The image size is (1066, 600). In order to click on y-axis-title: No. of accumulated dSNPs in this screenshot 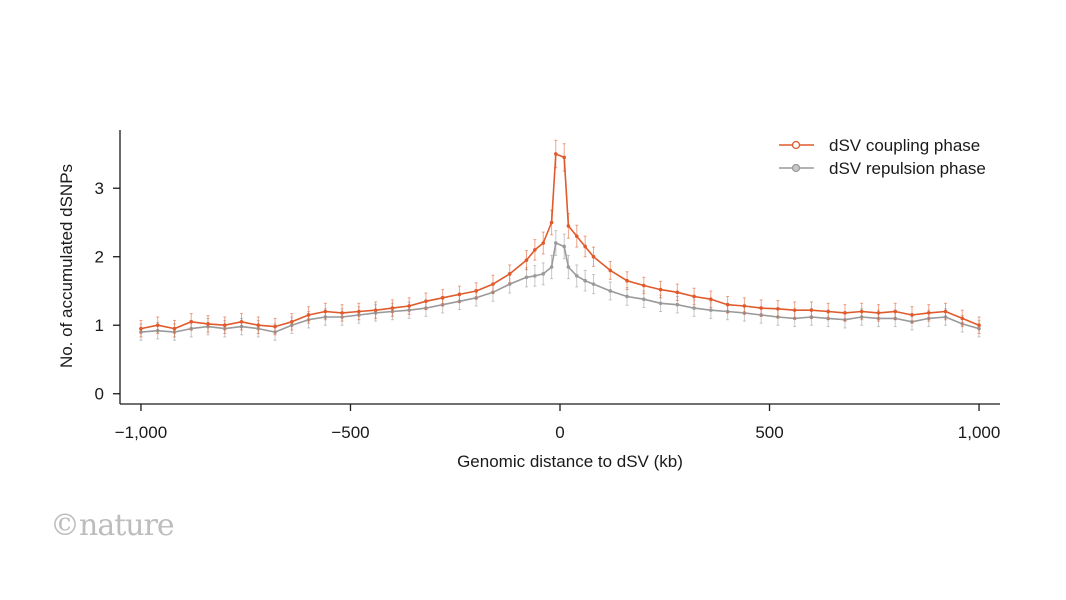, I will do `click(66, 266)`.